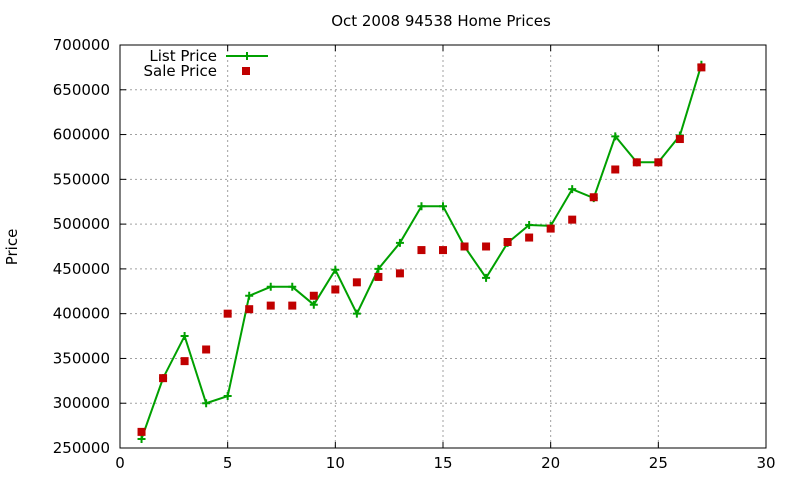 This screenshot has width=800, height=480. What do you see at coordinates (81, 403) in the screenshot?
I see `y-tick-label: 300000` at bounding box center [81, 403].